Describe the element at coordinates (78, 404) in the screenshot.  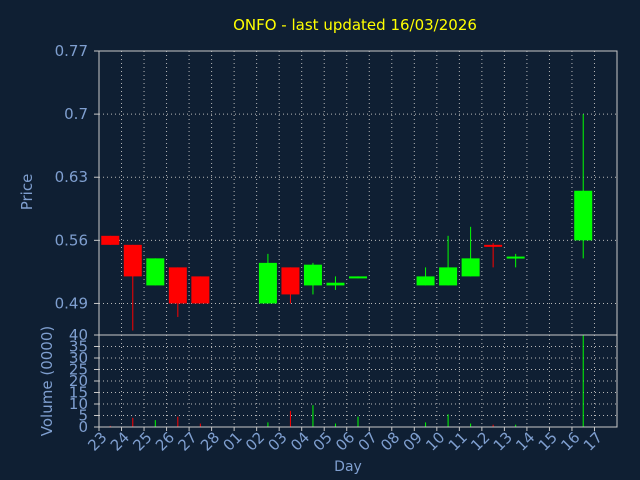
I see `volume-tick-label: 10` at that location.